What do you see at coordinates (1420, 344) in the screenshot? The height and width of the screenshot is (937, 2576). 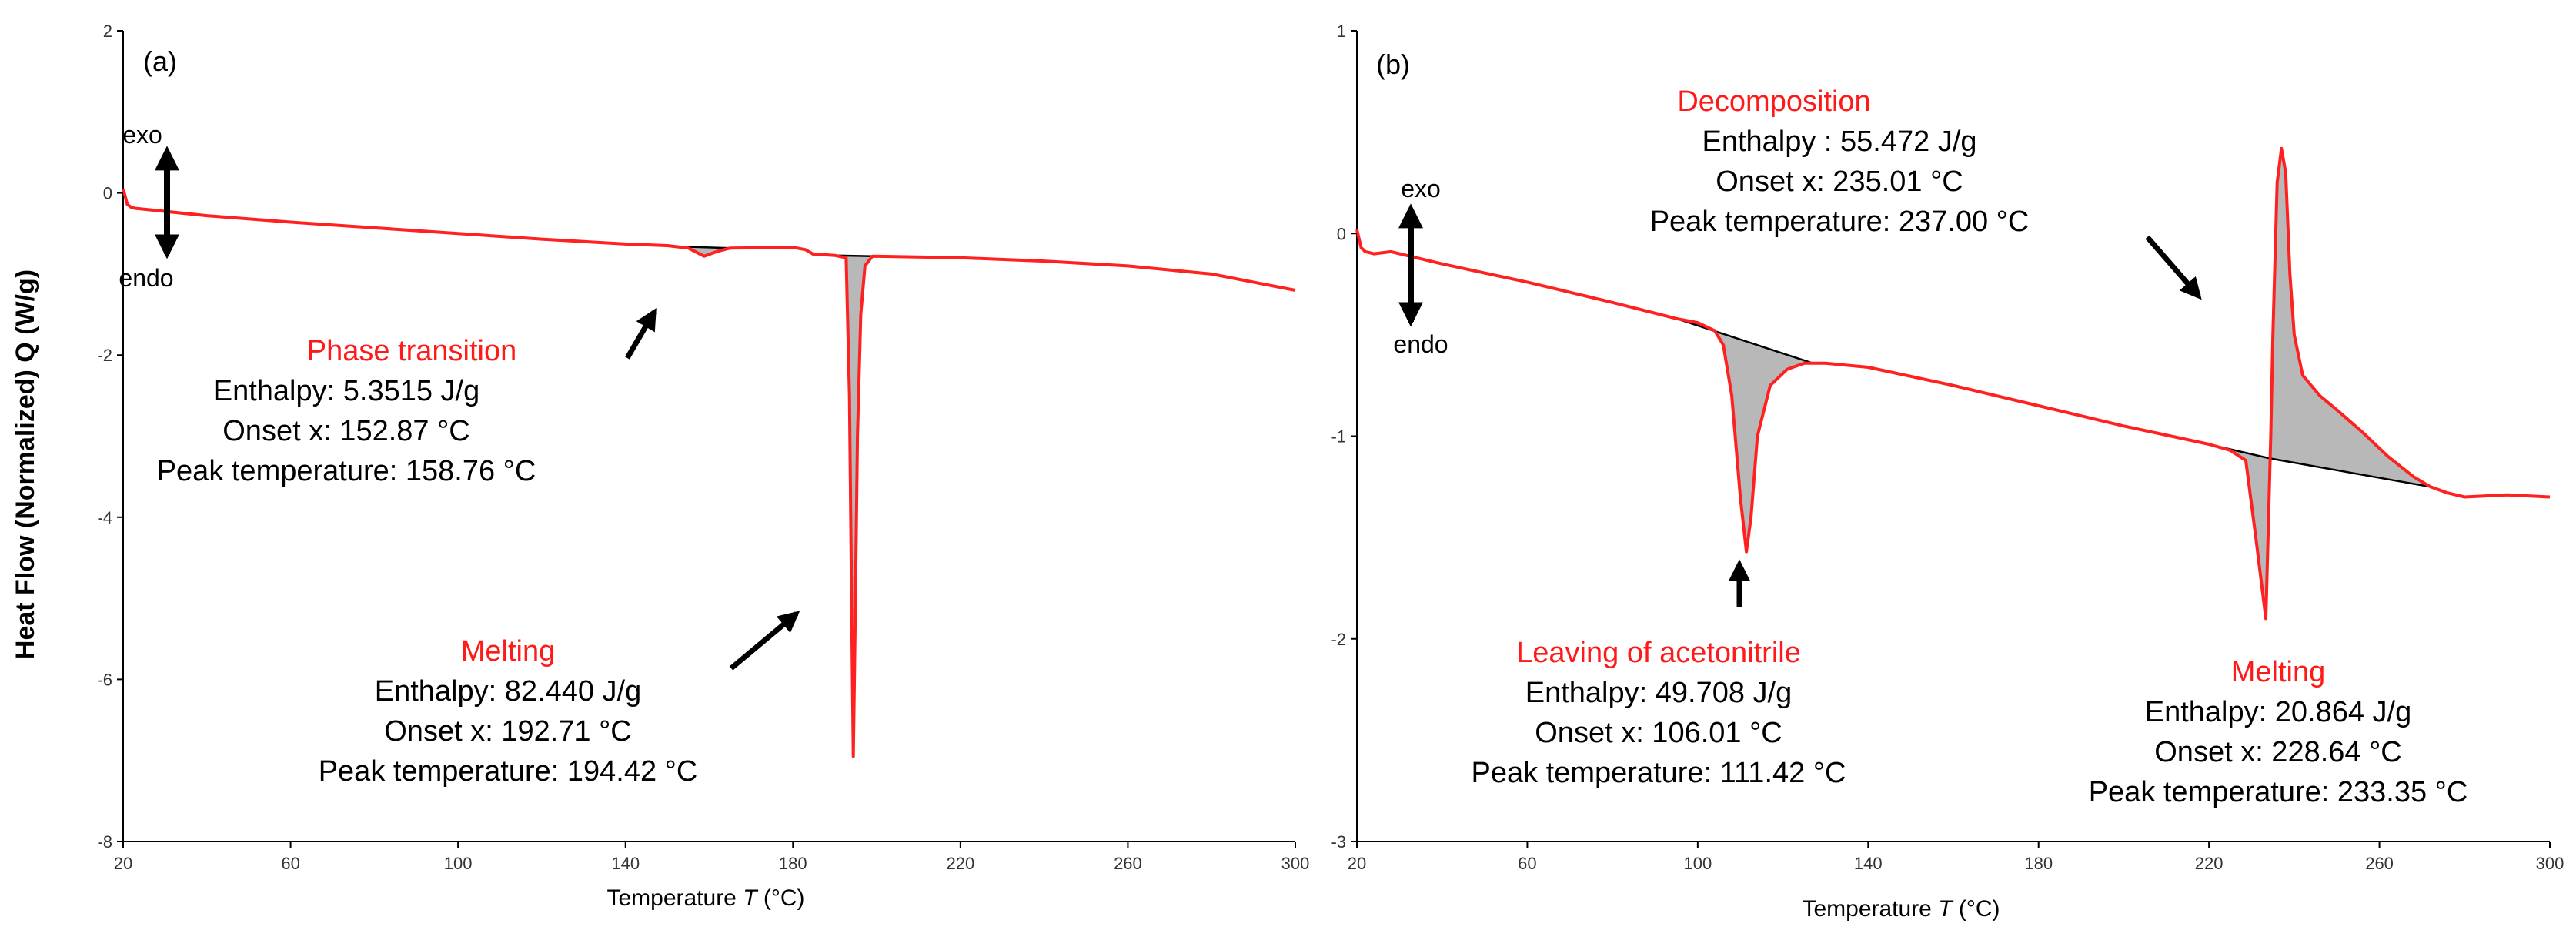 I see `panel-b-endo-label: endo` at bounding box center [1420, 344].